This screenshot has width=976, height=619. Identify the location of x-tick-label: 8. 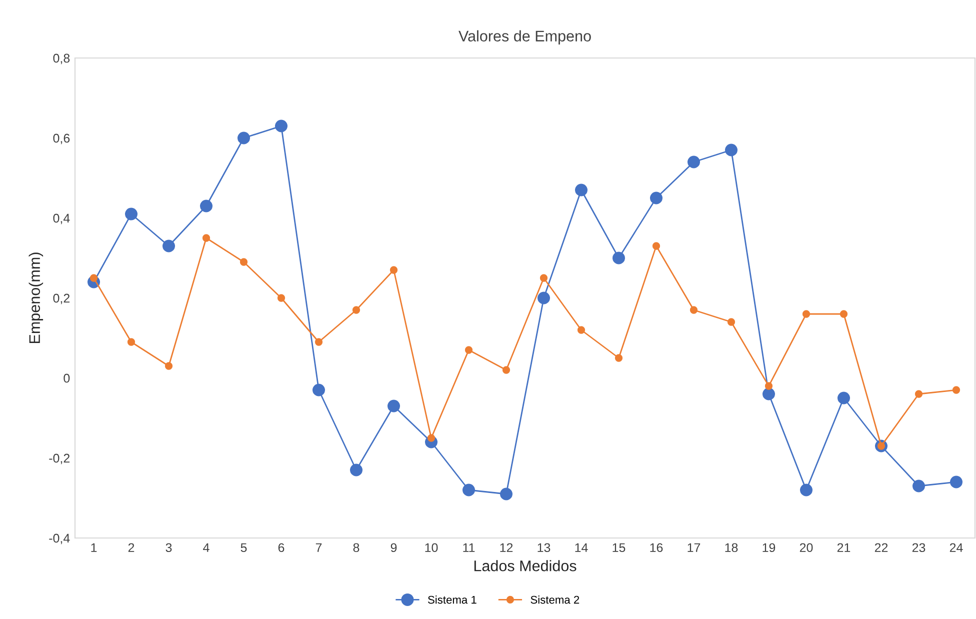
(356, 547).